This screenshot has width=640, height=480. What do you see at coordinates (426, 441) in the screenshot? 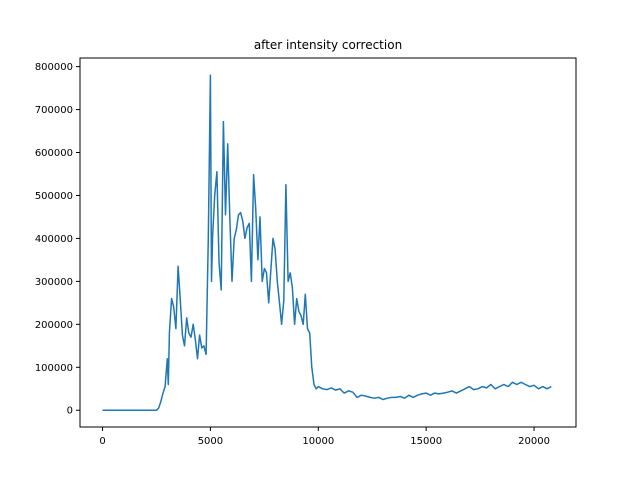
I see `x-tick-label: 15000` at bounding box center [426, 441].